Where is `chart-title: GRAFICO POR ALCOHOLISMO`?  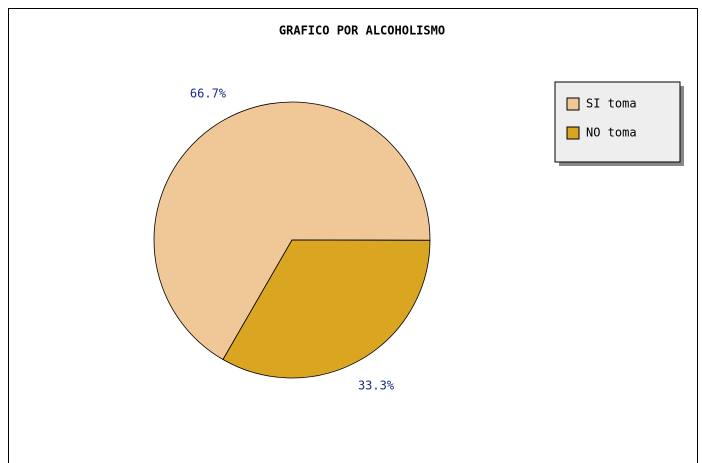 chart-title: GRAFICO POR ALCOHOLISMO is located at coordinates (362, 31).